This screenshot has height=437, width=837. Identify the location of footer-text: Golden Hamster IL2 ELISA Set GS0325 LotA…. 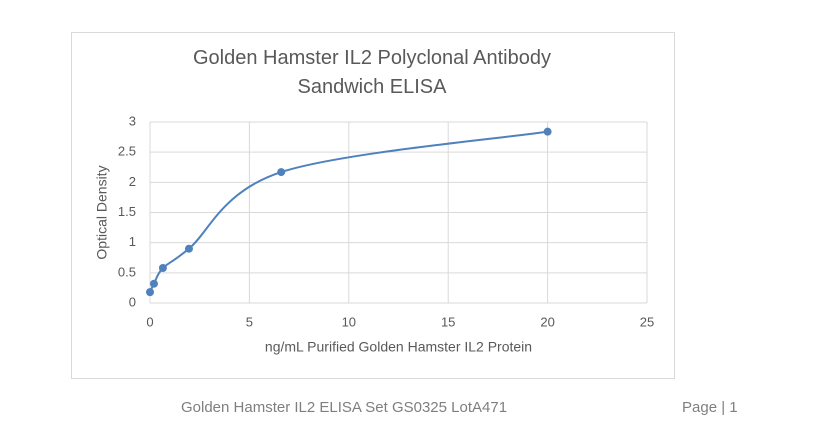
(344, 407).